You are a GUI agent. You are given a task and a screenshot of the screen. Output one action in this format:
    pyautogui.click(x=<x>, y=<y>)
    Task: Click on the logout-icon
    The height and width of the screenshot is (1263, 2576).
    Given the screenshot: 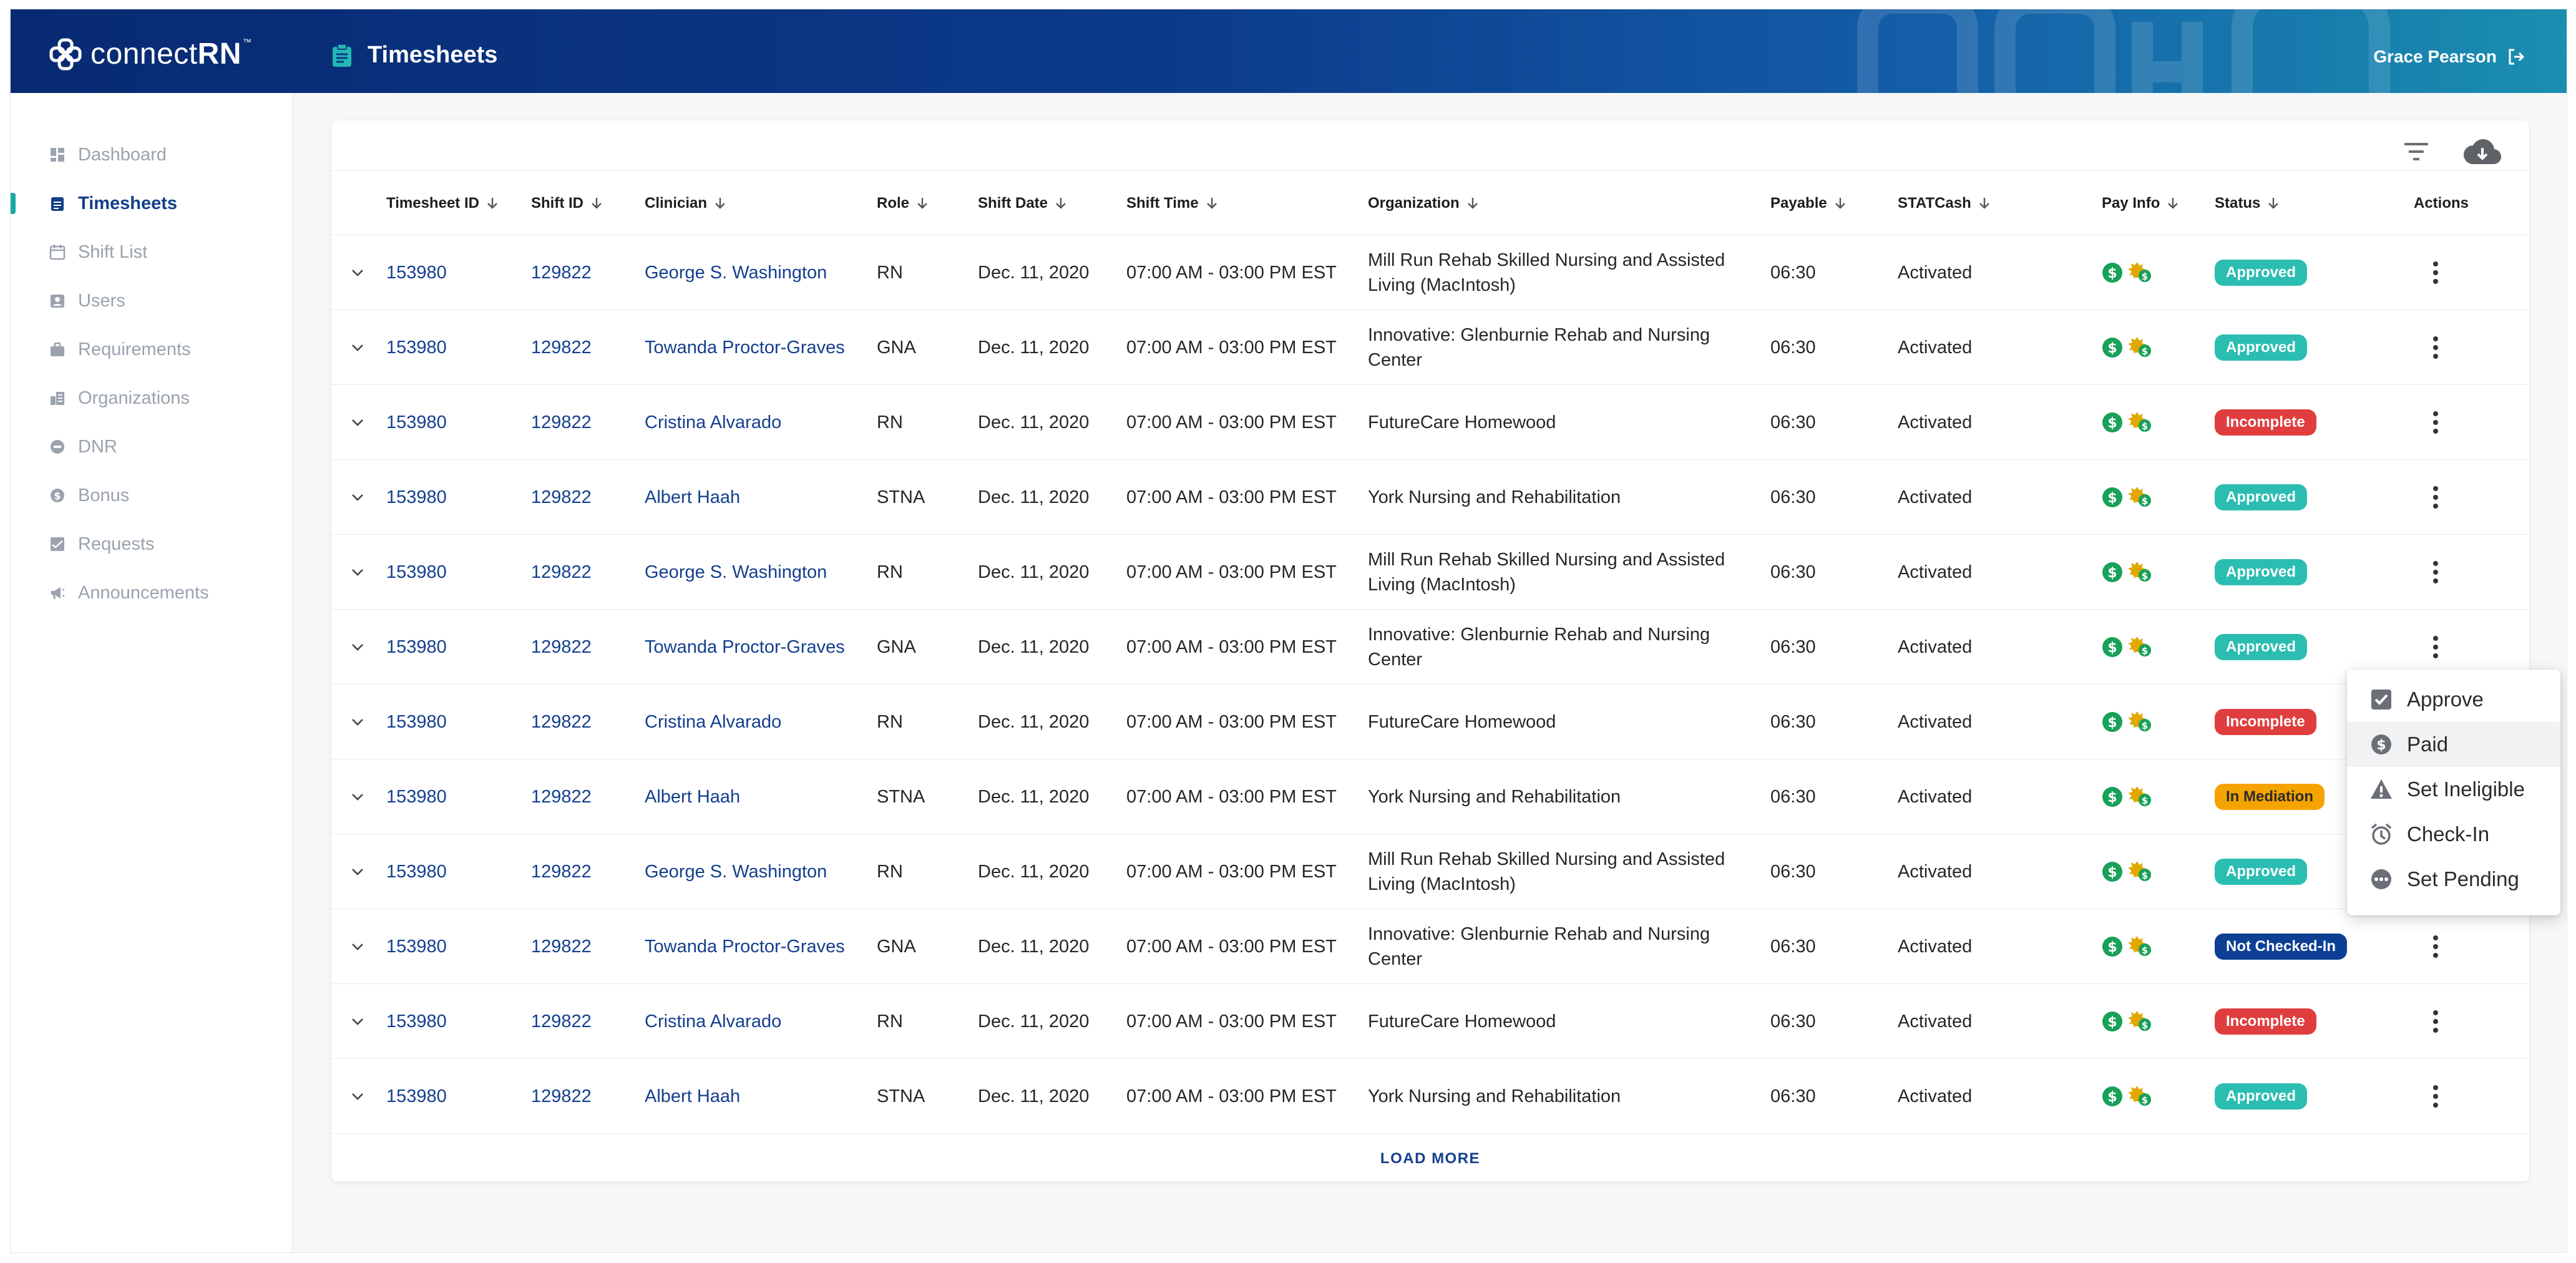 What is the action you would take?
    pyautogui.click(x=2516, y=57)
    